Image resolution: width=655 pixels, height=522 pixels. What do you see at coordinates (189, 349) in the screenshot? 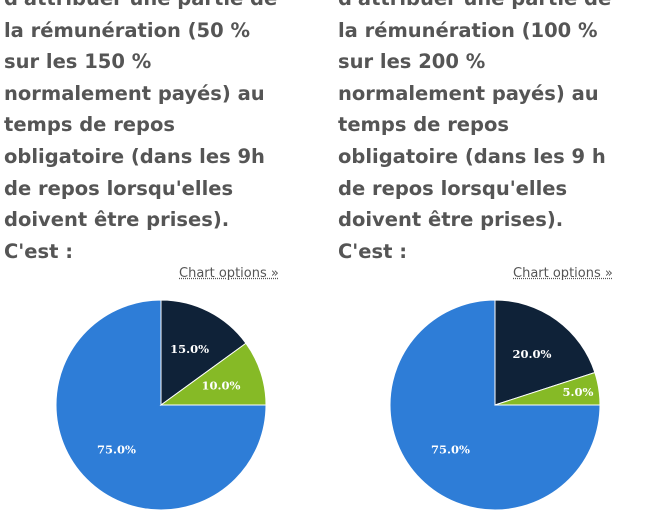
I see `pie-slice-label: 15.0%` at bounding box center [189, 349].